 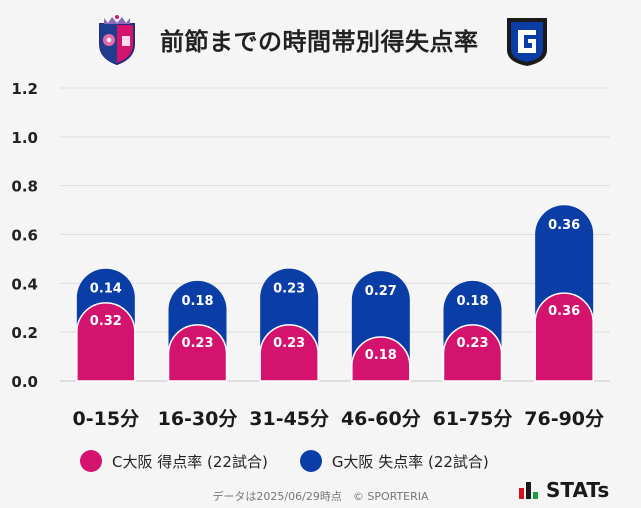 I want to click on chart-title: 前節までの時間帯別得失点率, so click(x=319, y=42).